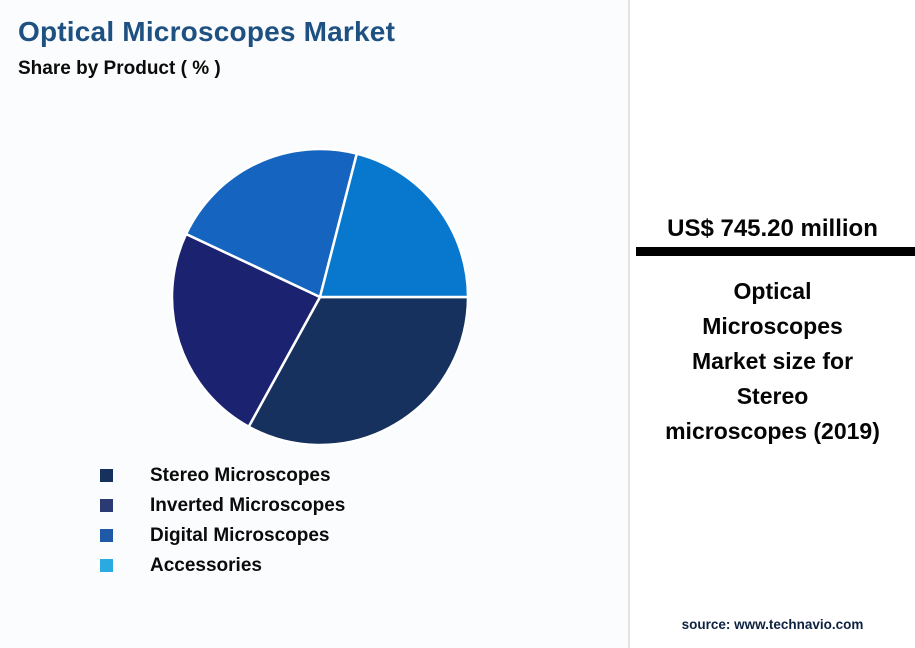 This screenshot has height=648, width=915. I want to click on legend-item: Accessories, so click(222, 565).